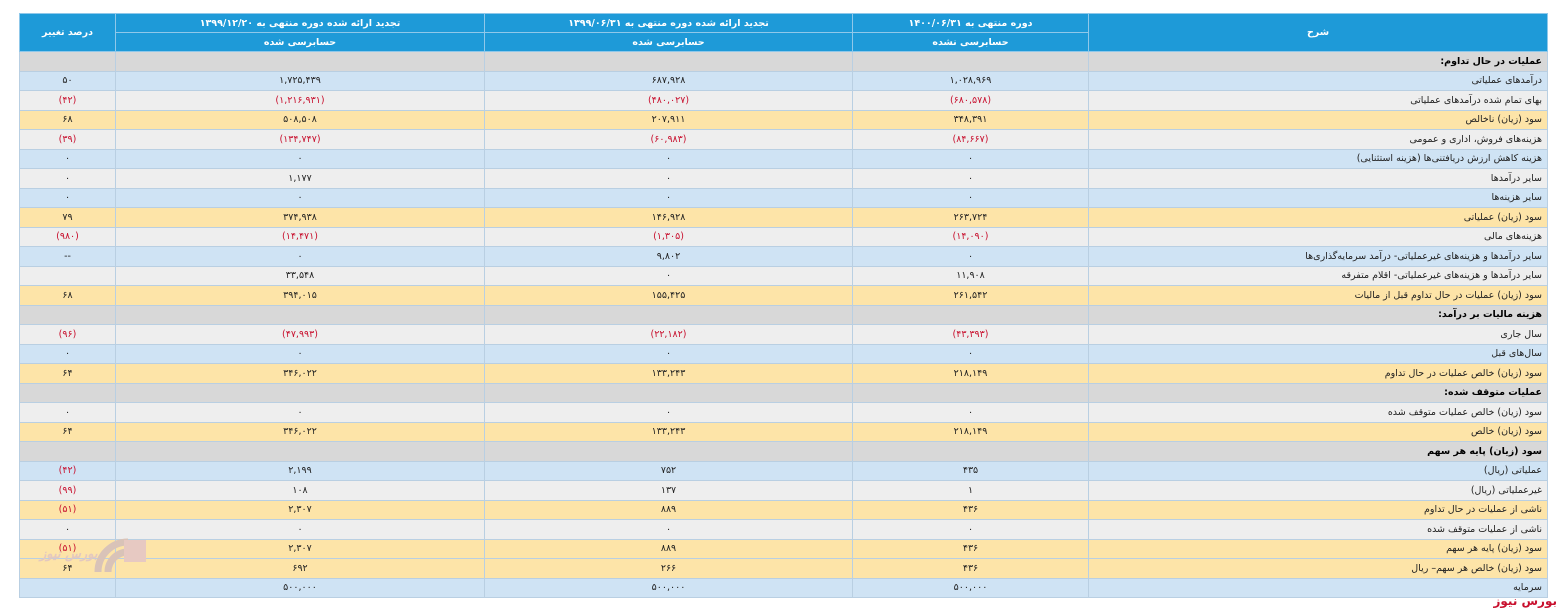 The height and width of the screenshot is (612, 1563). I want to click on logo-text: بورس نیوز, so click(68, 554).